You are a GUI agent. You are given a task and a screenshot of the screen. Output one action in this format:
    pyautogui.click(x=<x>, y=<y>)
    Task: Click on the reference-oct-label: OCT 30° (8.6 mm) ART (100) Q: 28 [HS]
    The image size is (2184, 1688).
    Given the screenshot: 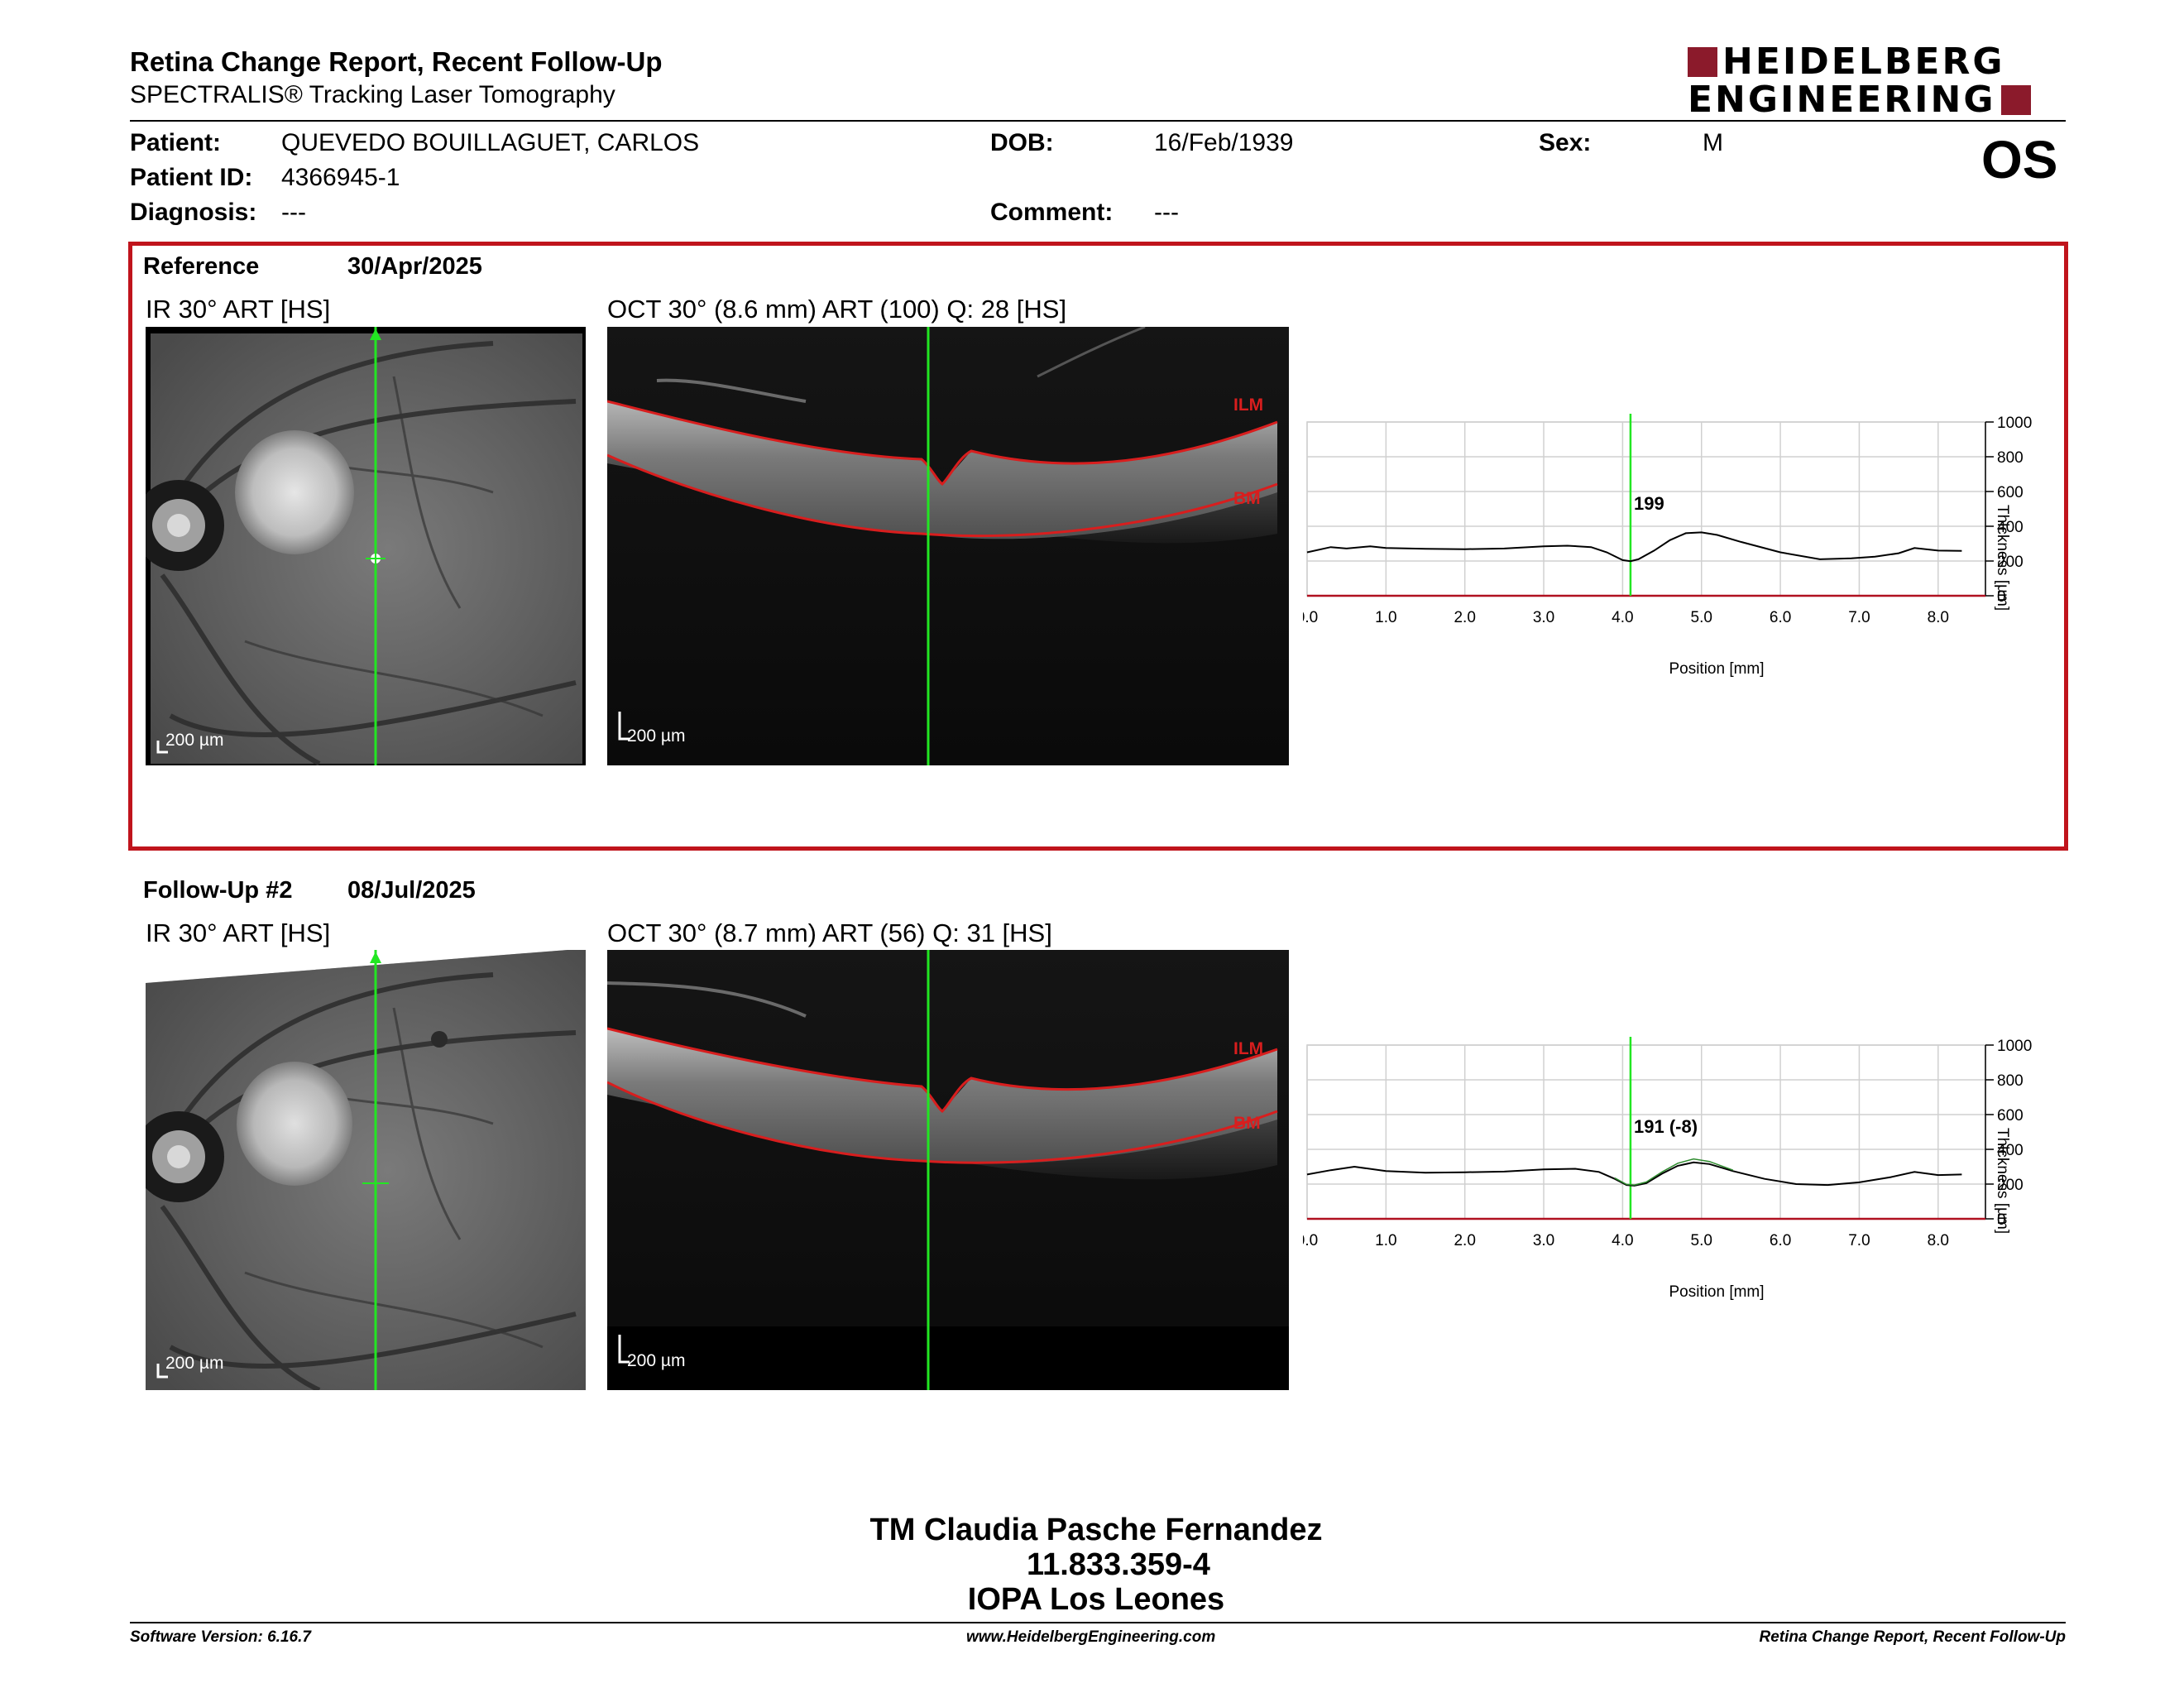 What is the action you would take?
    pyautogui.click(x=837, y=309)
    